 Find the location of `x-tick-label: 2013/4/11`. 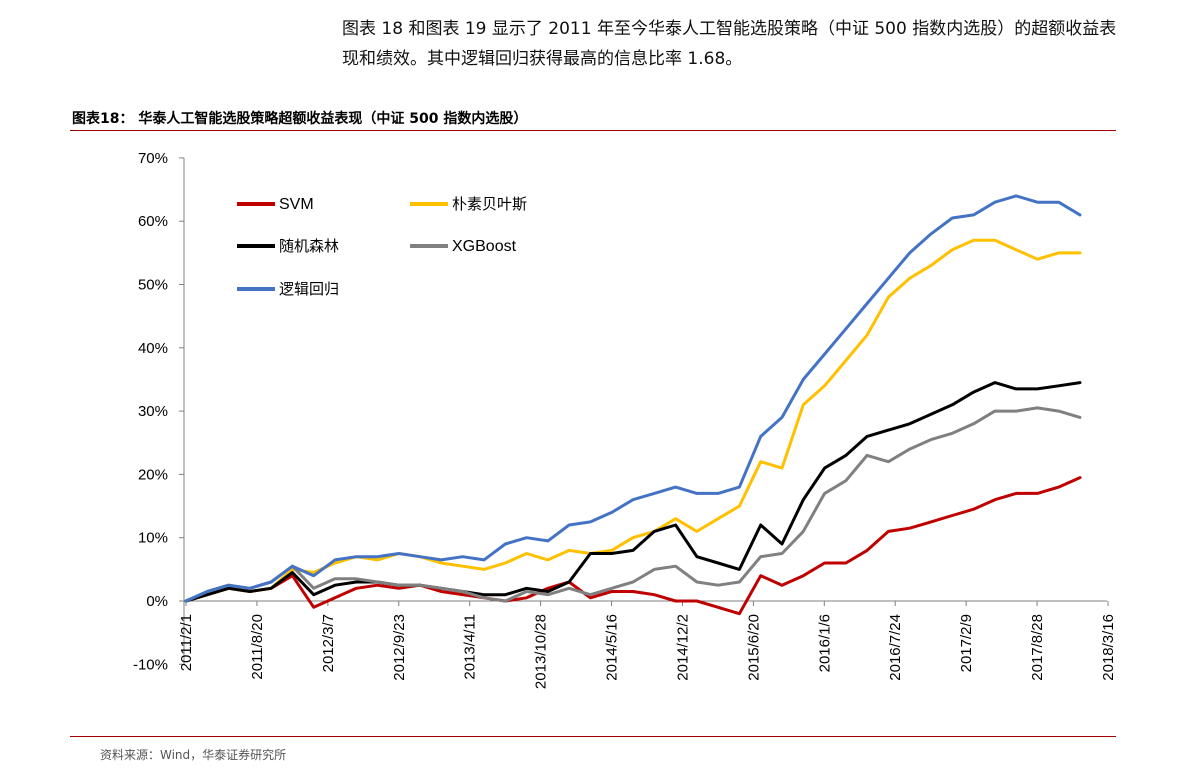

x-tick-label: 2013/4/11 is located at coordinates (470, 647).